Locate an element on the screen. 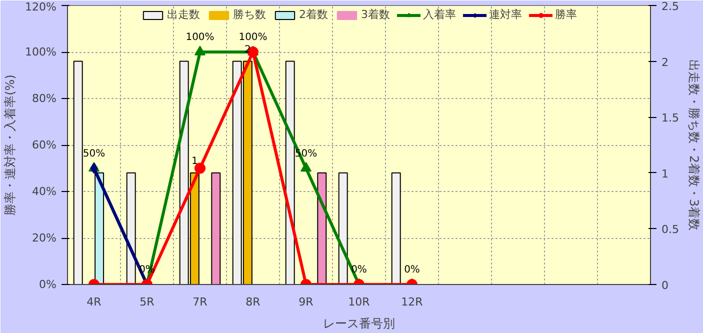 This screenshot has height=333, width=703. x-axis-title: レース番号別 is located at coordinates (359, 323).